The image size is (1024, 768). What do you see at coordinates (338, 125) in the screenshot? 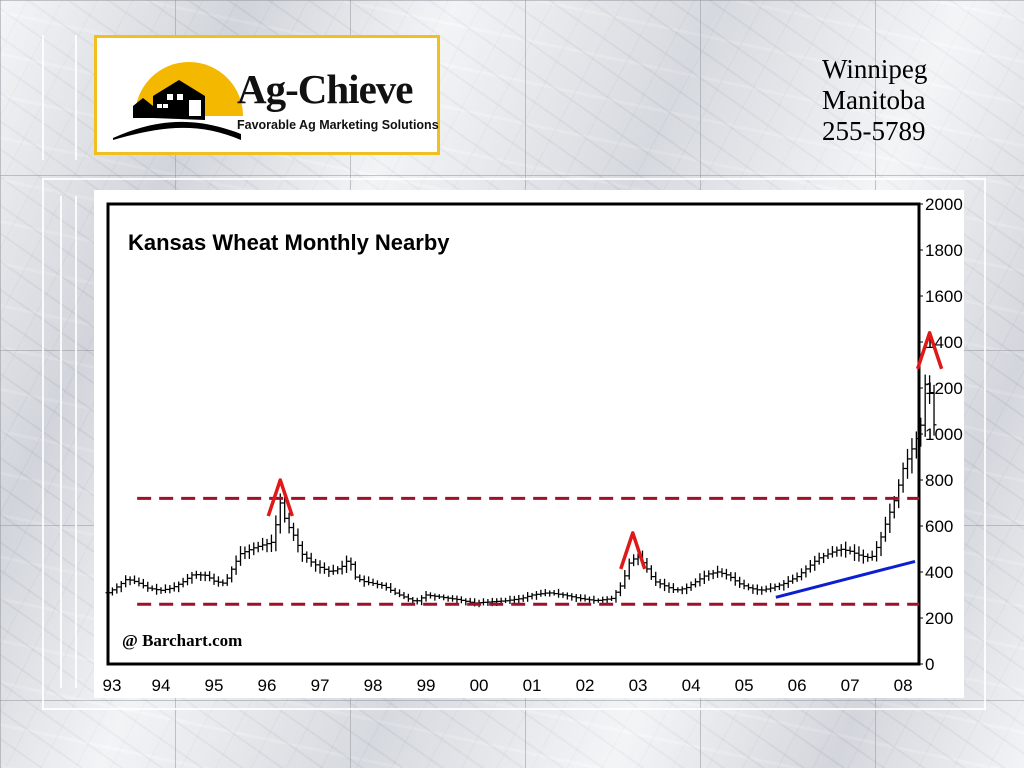
I see `logo-tagline: Favorable Ag Marketing Solutions` at bounding box center [338, 125].